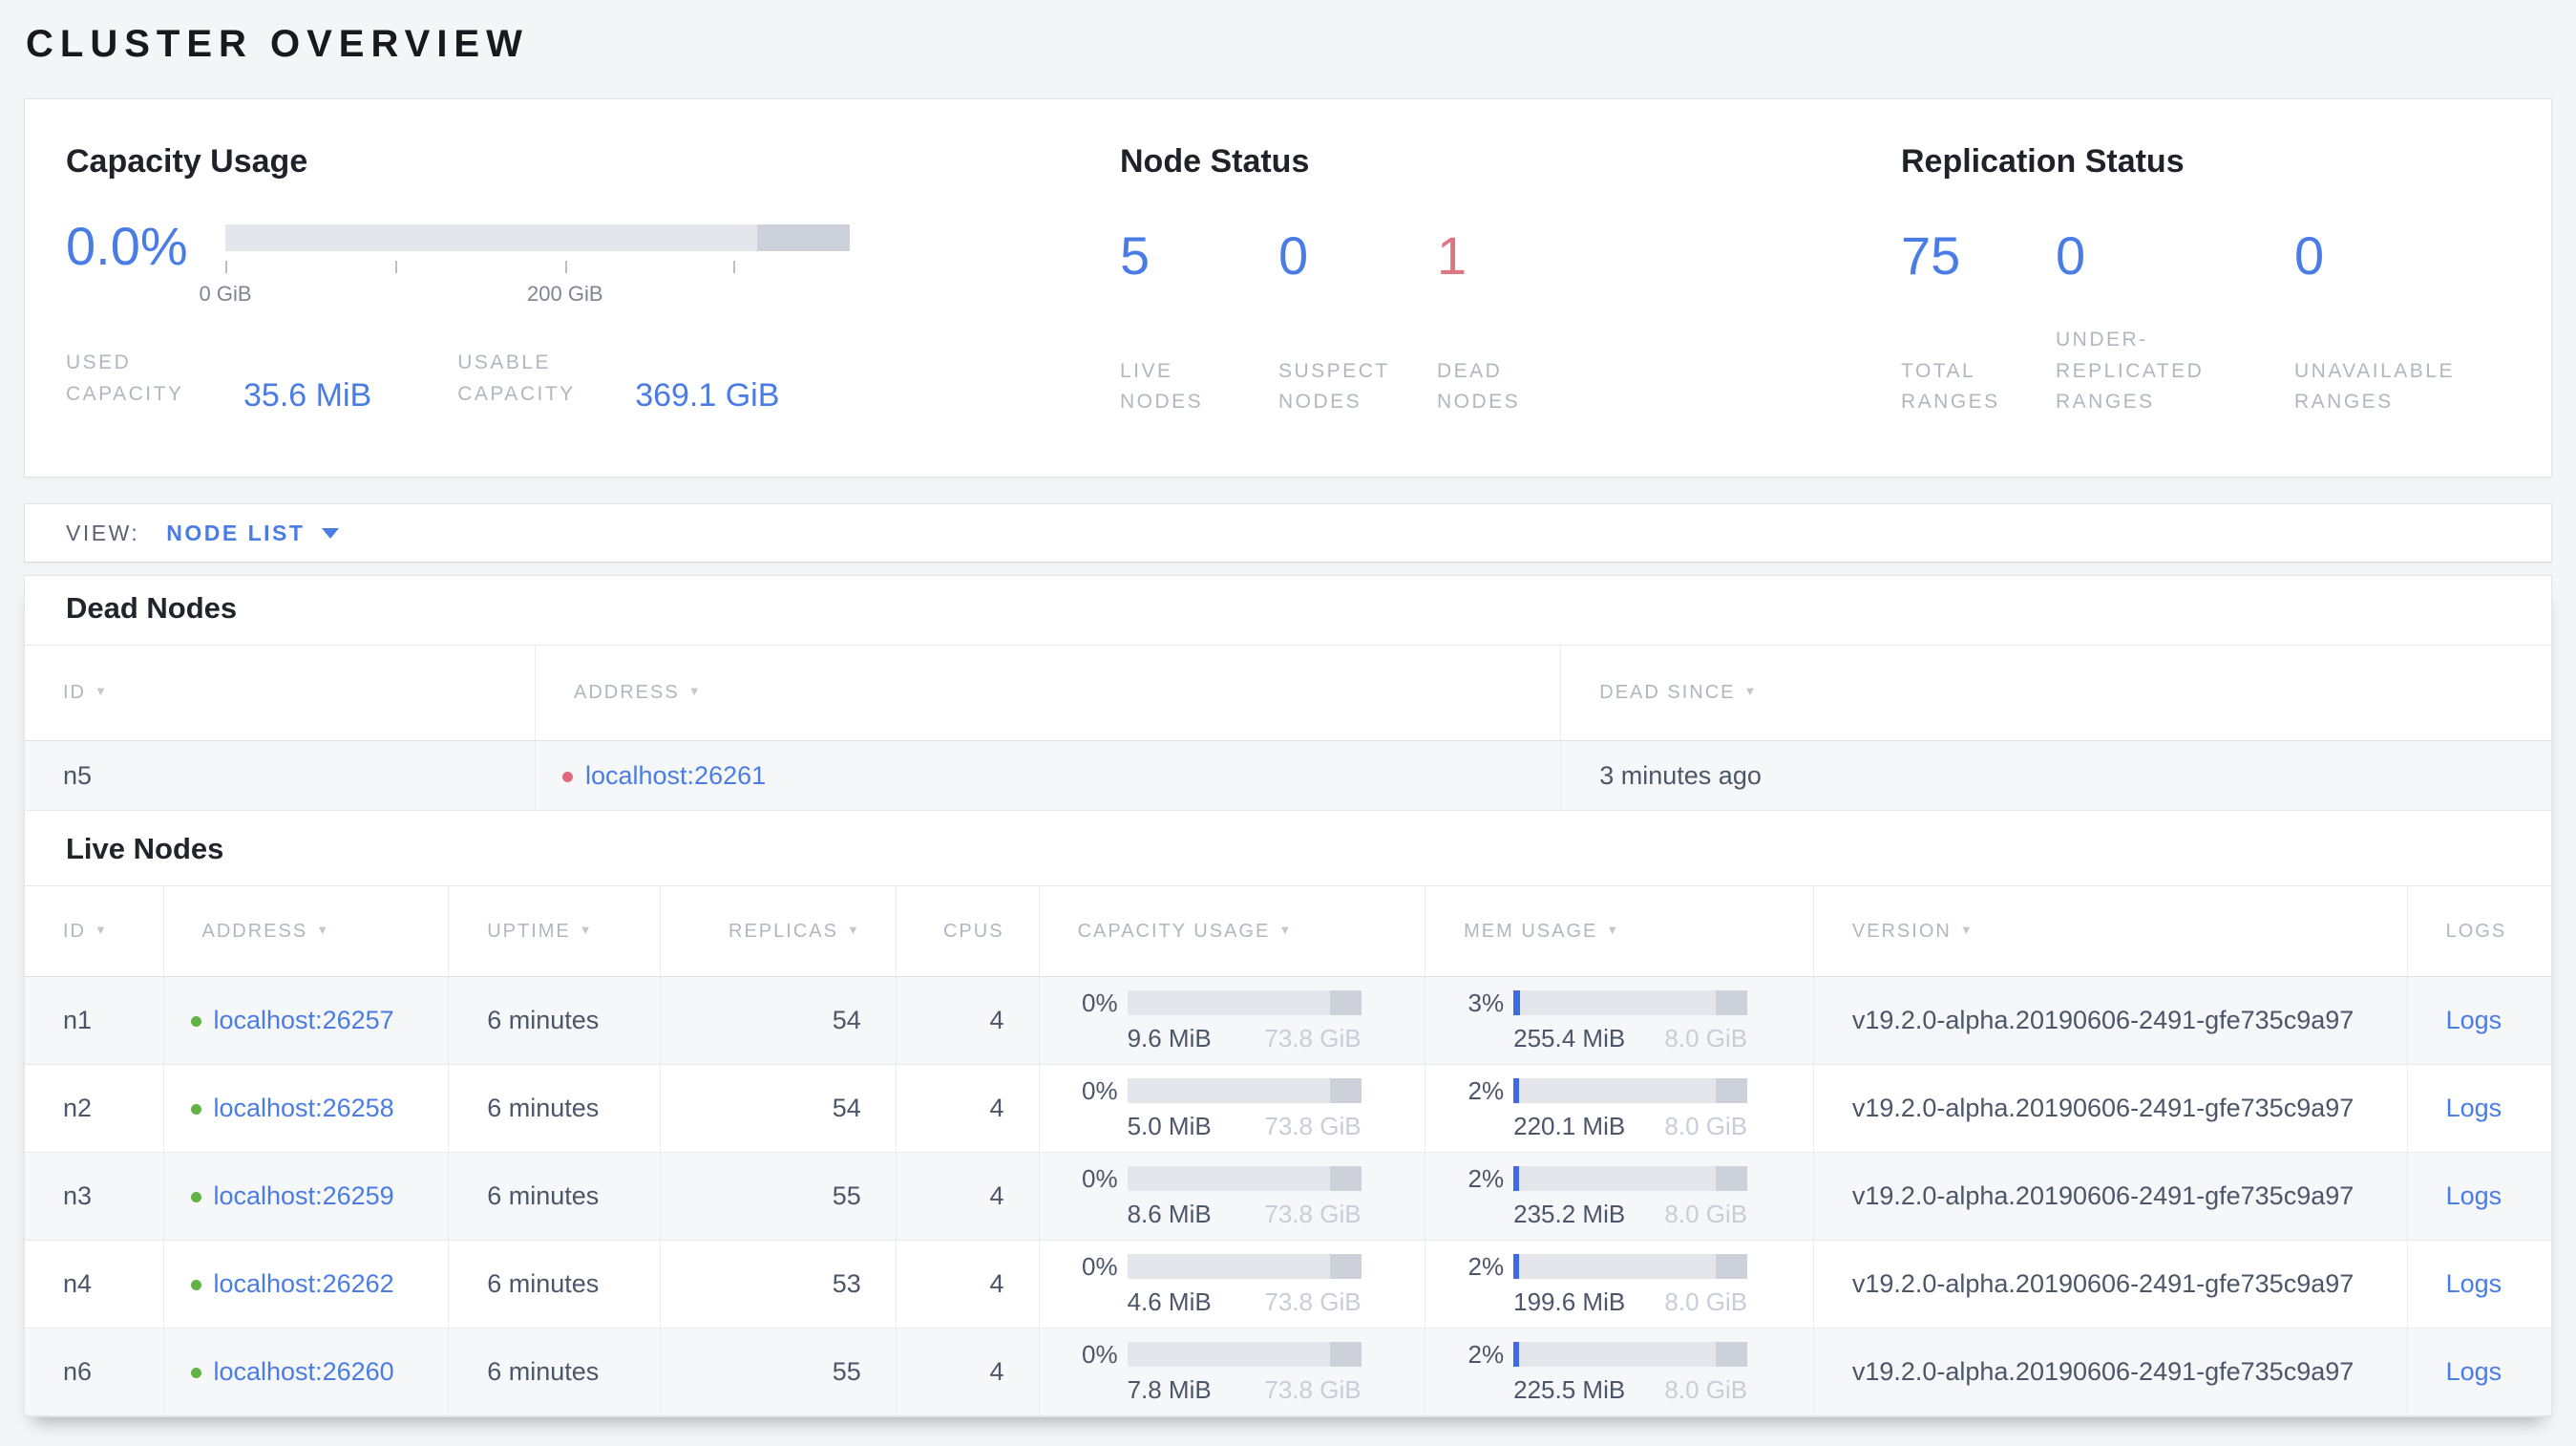 The image size is (2576, 1446). What do you see at coordinates (303, 1371) in the screenshot?
I see `node-address-link: localhost:26260` at bounding box center [303, 1371].